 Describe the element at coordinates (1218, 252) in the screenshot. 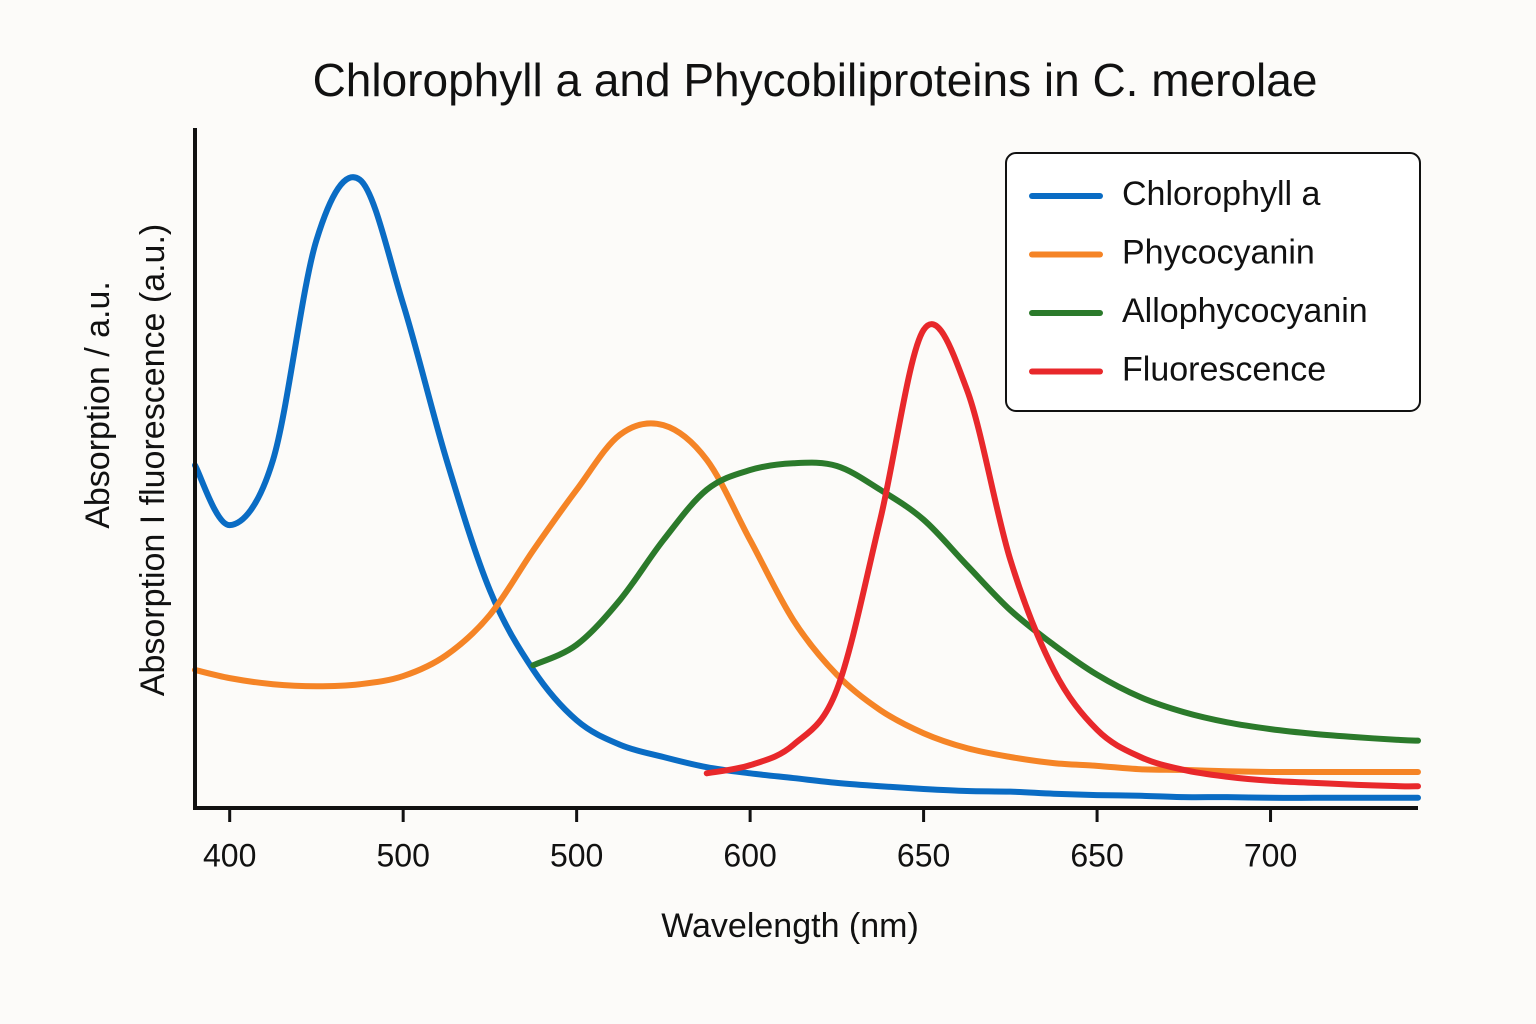

I see `legend-label: Phycocyanin` at that location.